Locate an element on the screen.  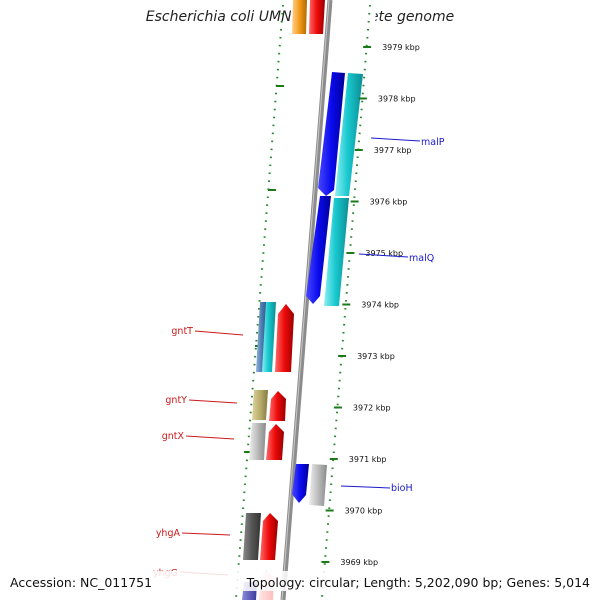
kbp-tick-label: 3970 kbp is located at coordinates (364, 511).